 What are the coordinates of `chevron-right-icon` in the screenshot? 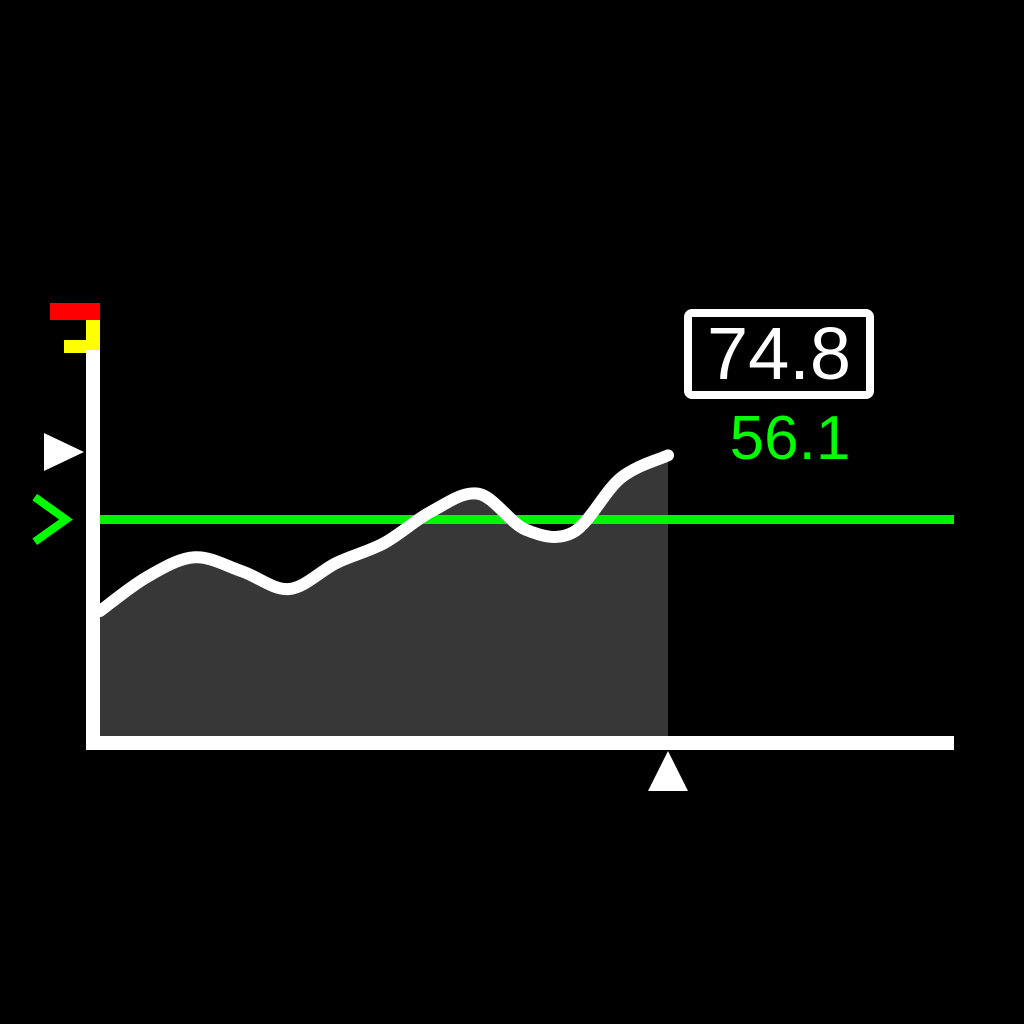 It's located at (52, 519).